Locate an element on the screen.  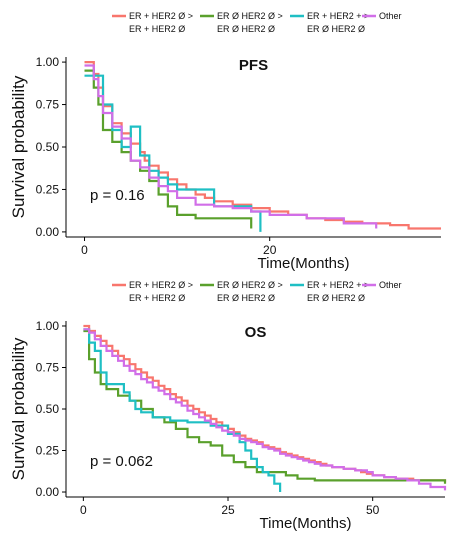
x-tick-label: 50 is located at coordinates (373, 510).